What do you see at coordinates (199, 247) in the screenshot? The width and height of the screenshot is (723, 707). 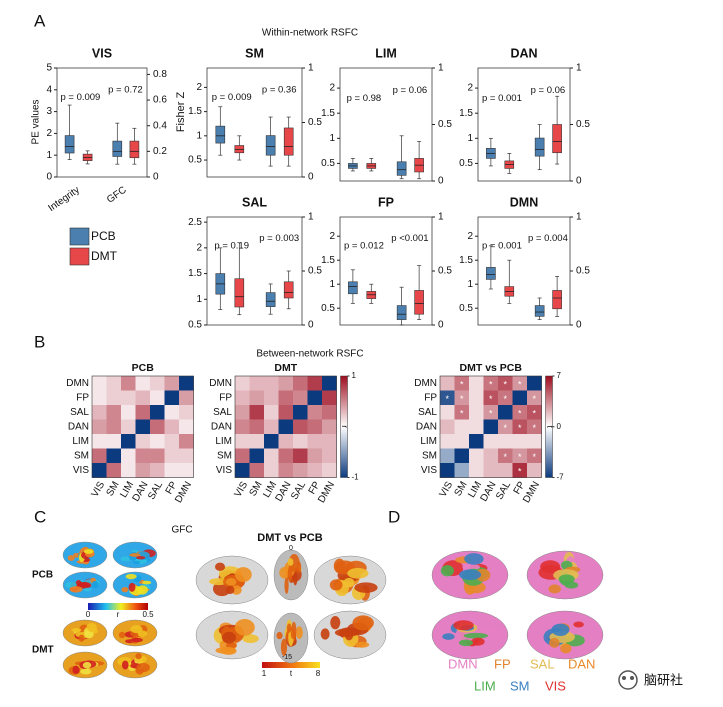 I see `y-tick-label: 2` at bounding box center [199, 247].